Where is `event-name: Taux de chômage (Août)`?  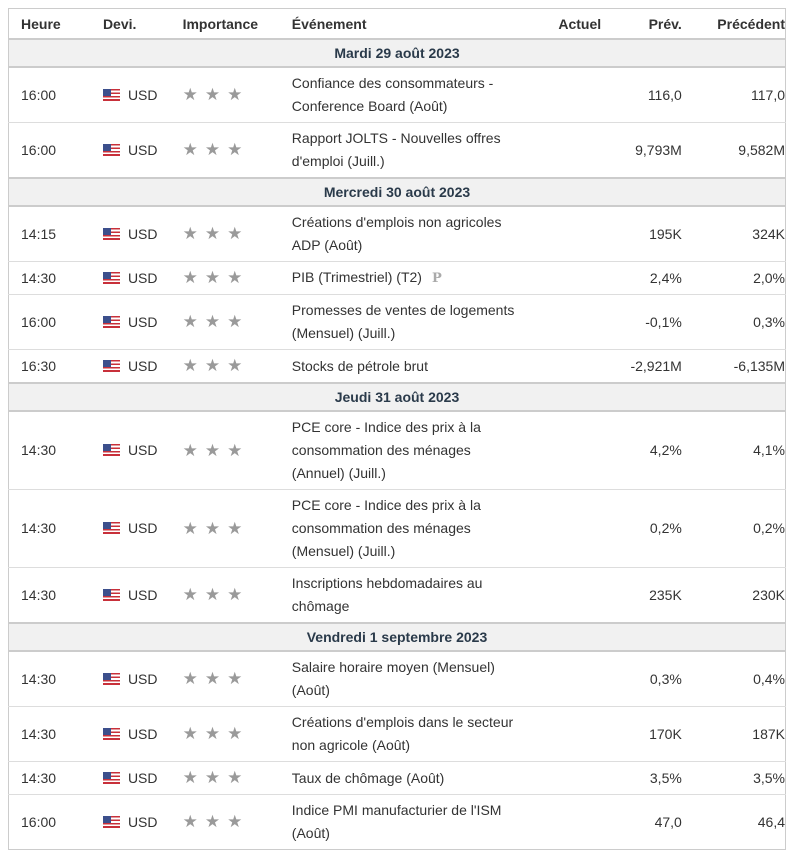
event-name: Taux de chômage (Août) is located at coordinates (368, 777).